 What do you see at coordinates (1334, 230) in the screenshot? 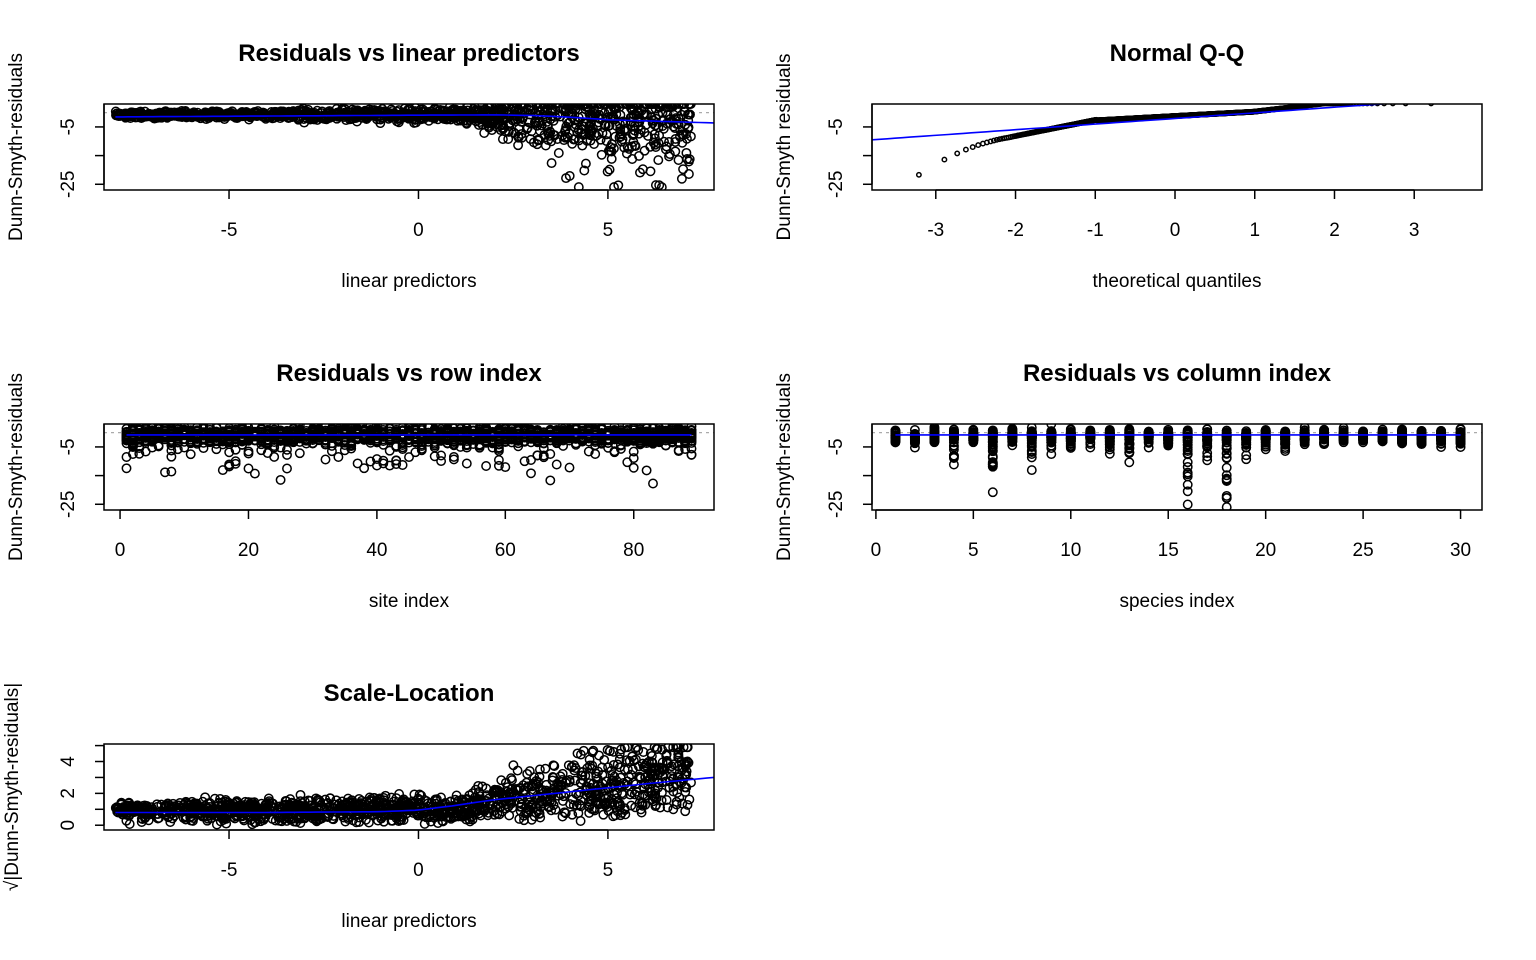
I see `x-tick-label: 2` at bounding box center [1334, 230].